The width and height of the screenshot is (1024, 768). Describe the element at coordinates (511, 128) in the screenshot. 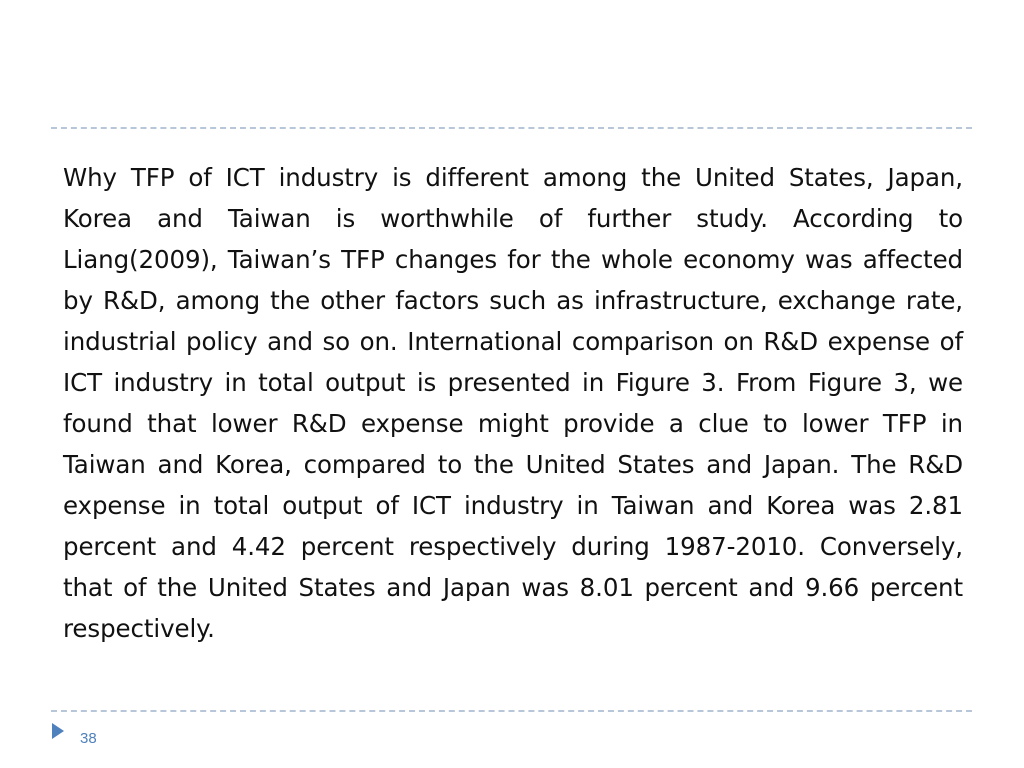

I see `top-divider` at that location.